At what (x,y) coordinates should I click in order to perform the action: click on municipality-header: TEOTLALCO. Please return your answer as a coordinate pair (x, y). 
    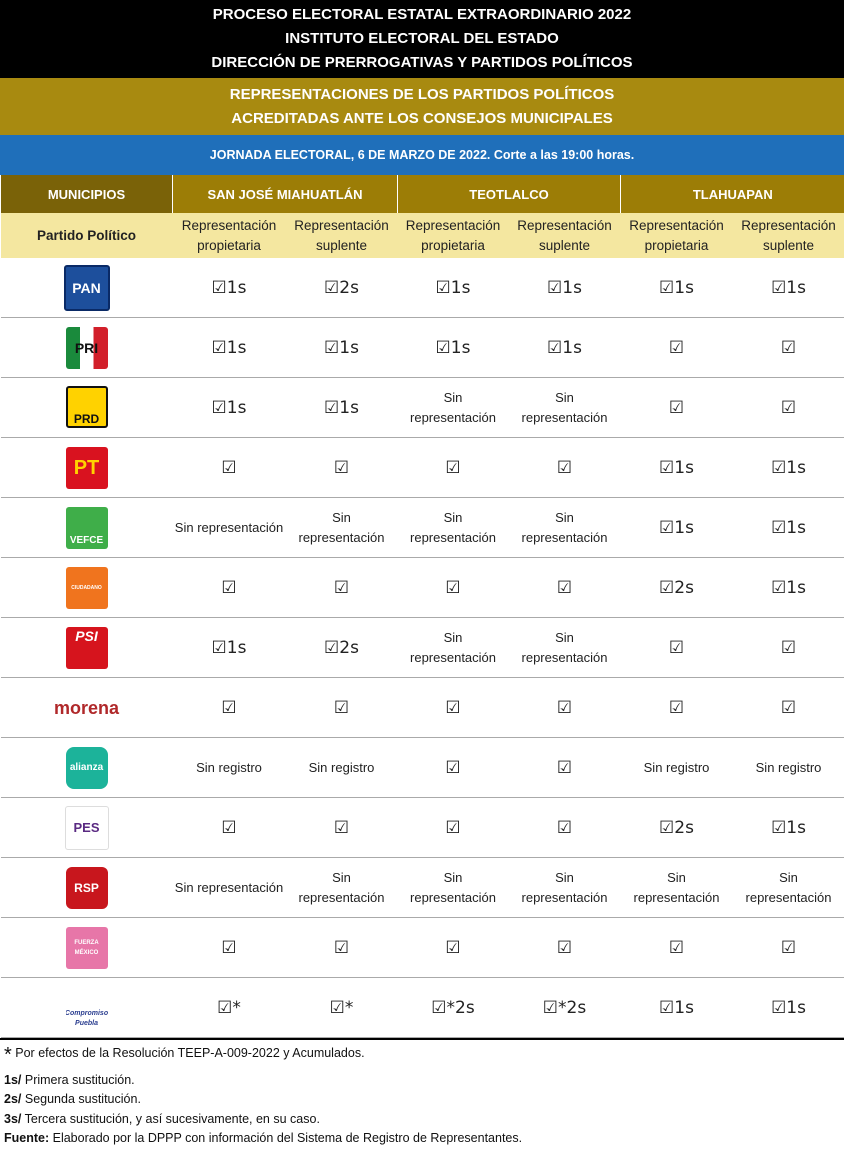
    Looking at the image, I should click on (509, 194).